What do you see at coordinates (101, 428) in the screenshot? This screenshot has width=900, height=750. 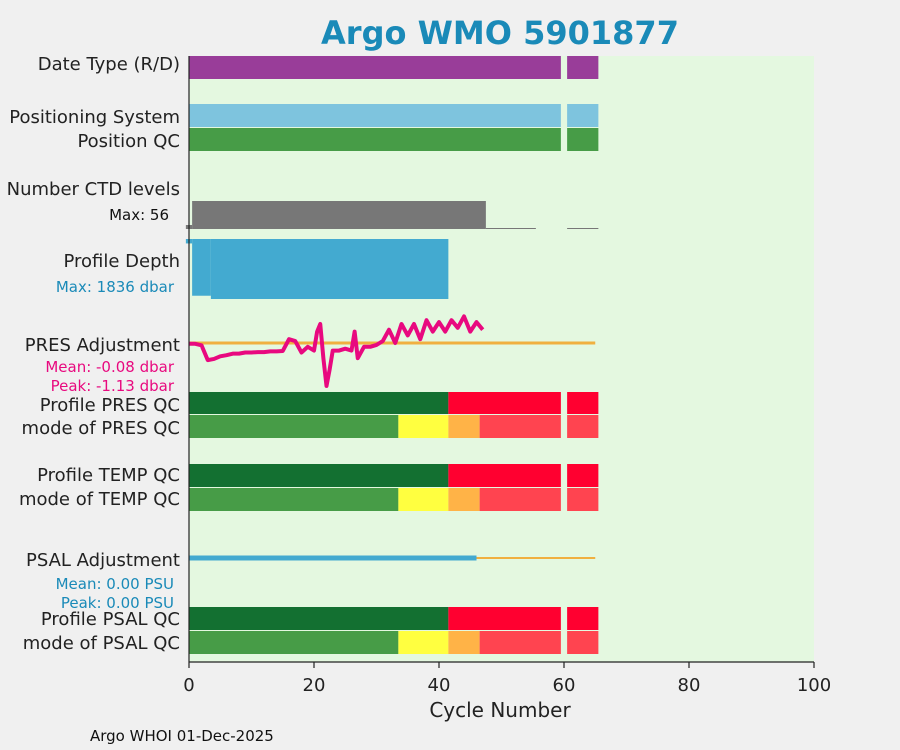 I see `label-mode-pres-qc: mode of PRES QC` at bounding box center [101, 428].